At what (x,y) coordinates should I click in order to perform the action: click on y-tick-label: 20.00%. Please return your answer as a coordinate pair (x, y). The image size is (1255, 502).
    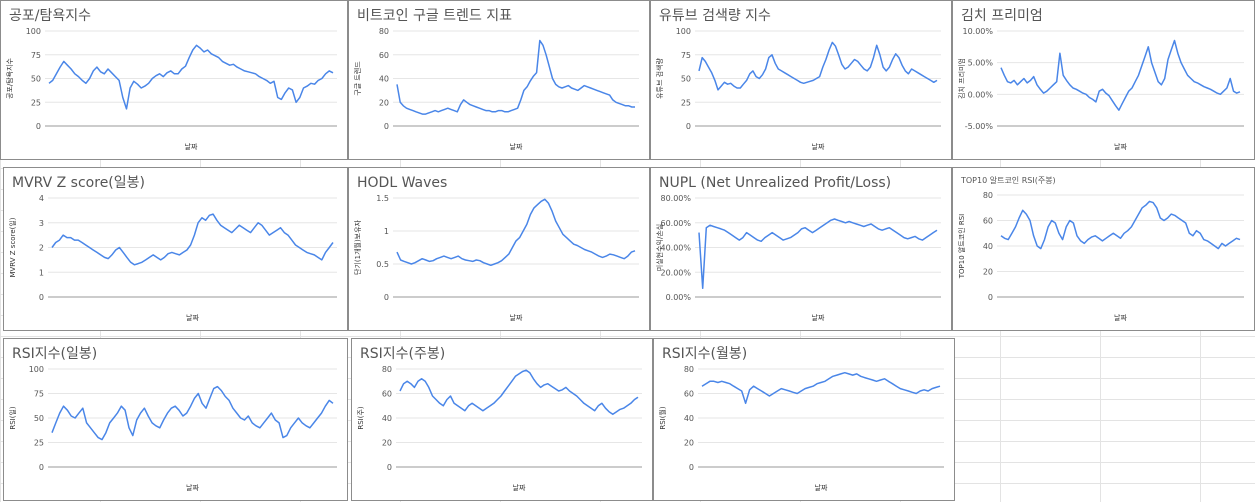
    Looking at the image, I should click on (675, 272).